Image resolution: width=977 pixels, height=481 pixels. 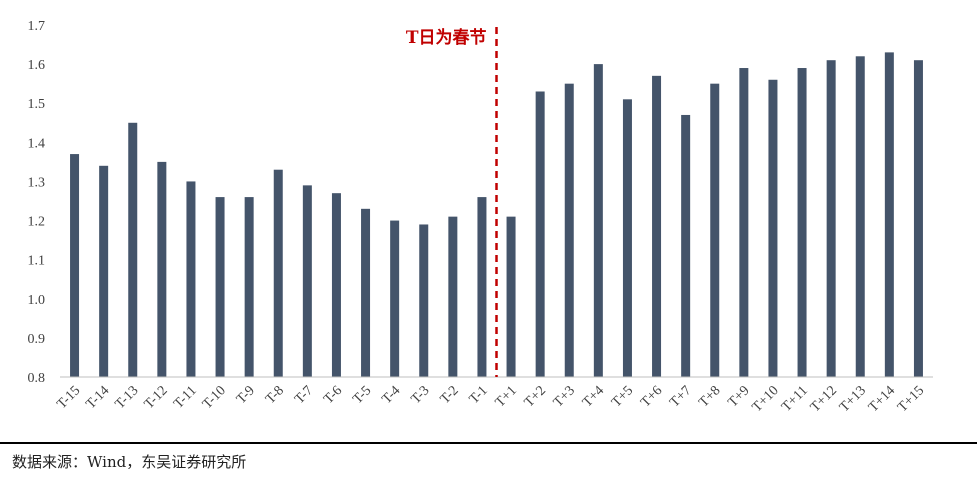 What do you see at coordinates (535, 396) in the screenshot?
I see `x-tick-label: T+2` at bounding box center [535, 396].